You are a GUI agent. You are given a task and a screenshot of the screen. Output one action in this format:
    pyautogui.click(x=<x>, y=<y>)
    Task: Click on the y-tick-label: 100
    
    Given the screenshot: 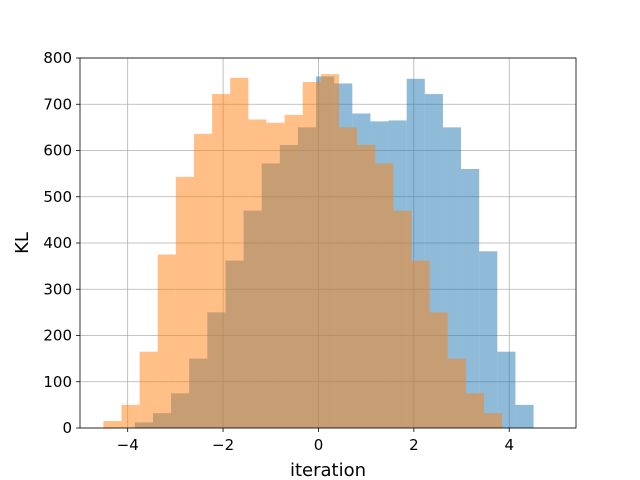 What is the action you would take?
    pyautogui.click(x=57, y=382)
    